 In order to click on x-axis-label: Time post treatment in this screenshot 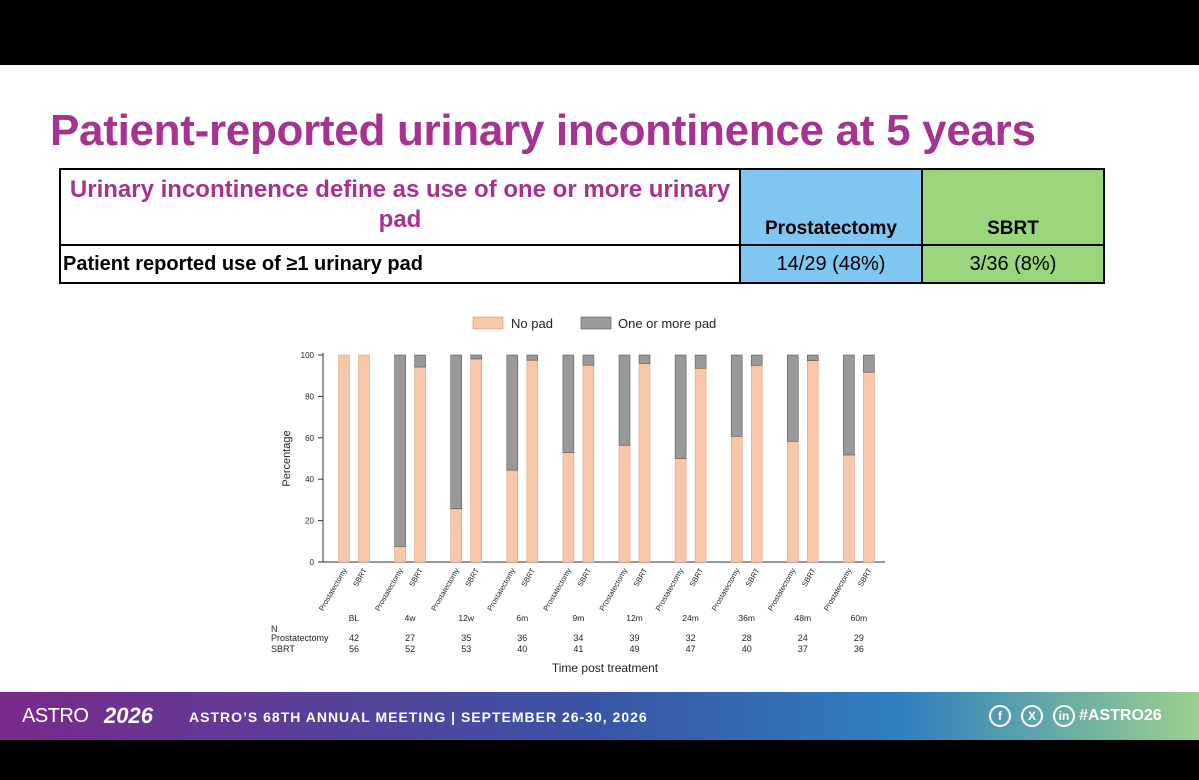, I will do `click(605, 668)`.